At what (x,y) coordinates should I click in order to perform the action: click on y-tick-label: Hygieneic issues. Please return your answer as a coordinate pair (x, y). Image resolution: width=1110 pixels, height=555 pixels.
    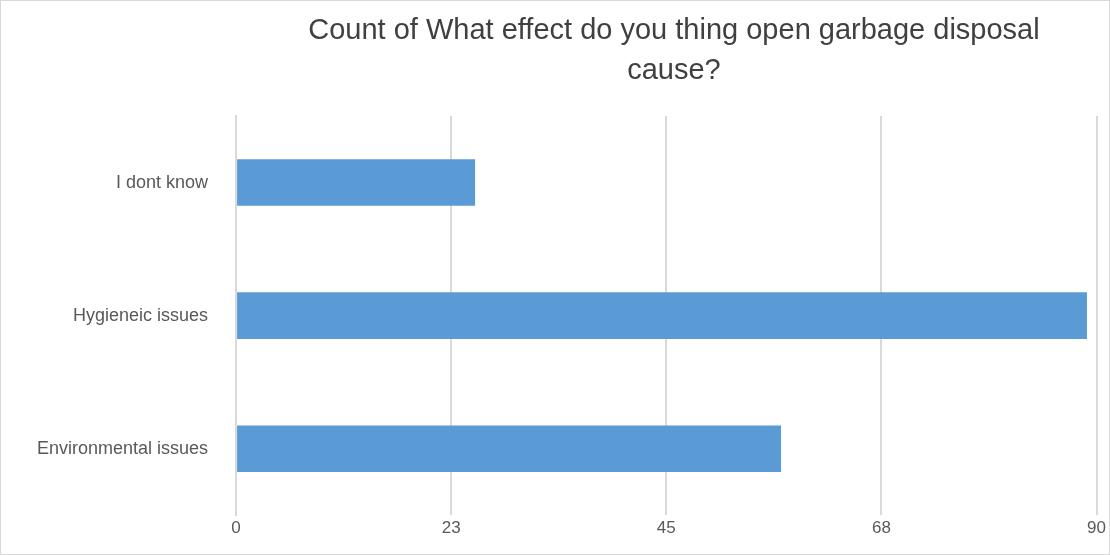
    Looking at the image, I should click on (141, 314).